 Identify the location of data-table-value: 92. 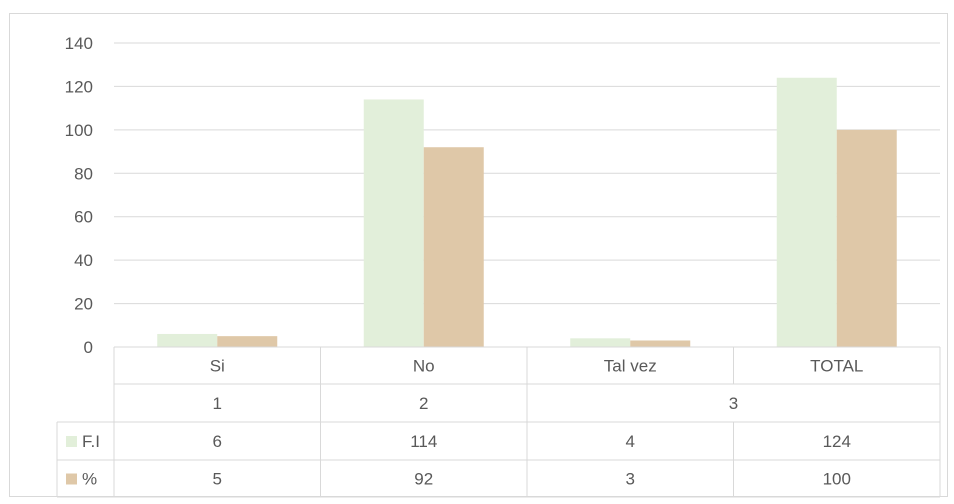
(423, 479).